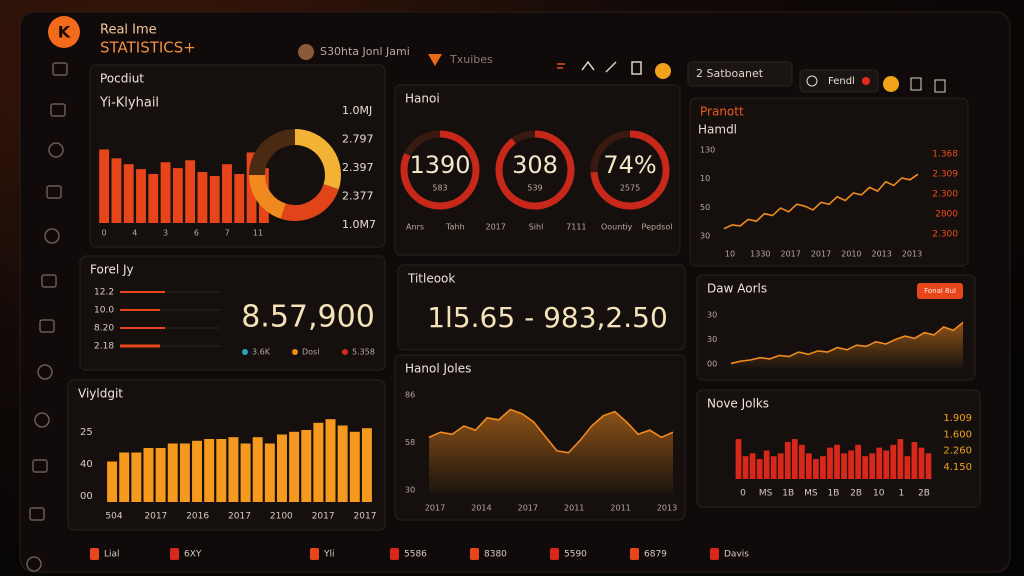 This screenshot has width=1024, height=576. Describe the element at coordinates (957, 467) in the screenshot. I see `right-label: 4.150` at that location.